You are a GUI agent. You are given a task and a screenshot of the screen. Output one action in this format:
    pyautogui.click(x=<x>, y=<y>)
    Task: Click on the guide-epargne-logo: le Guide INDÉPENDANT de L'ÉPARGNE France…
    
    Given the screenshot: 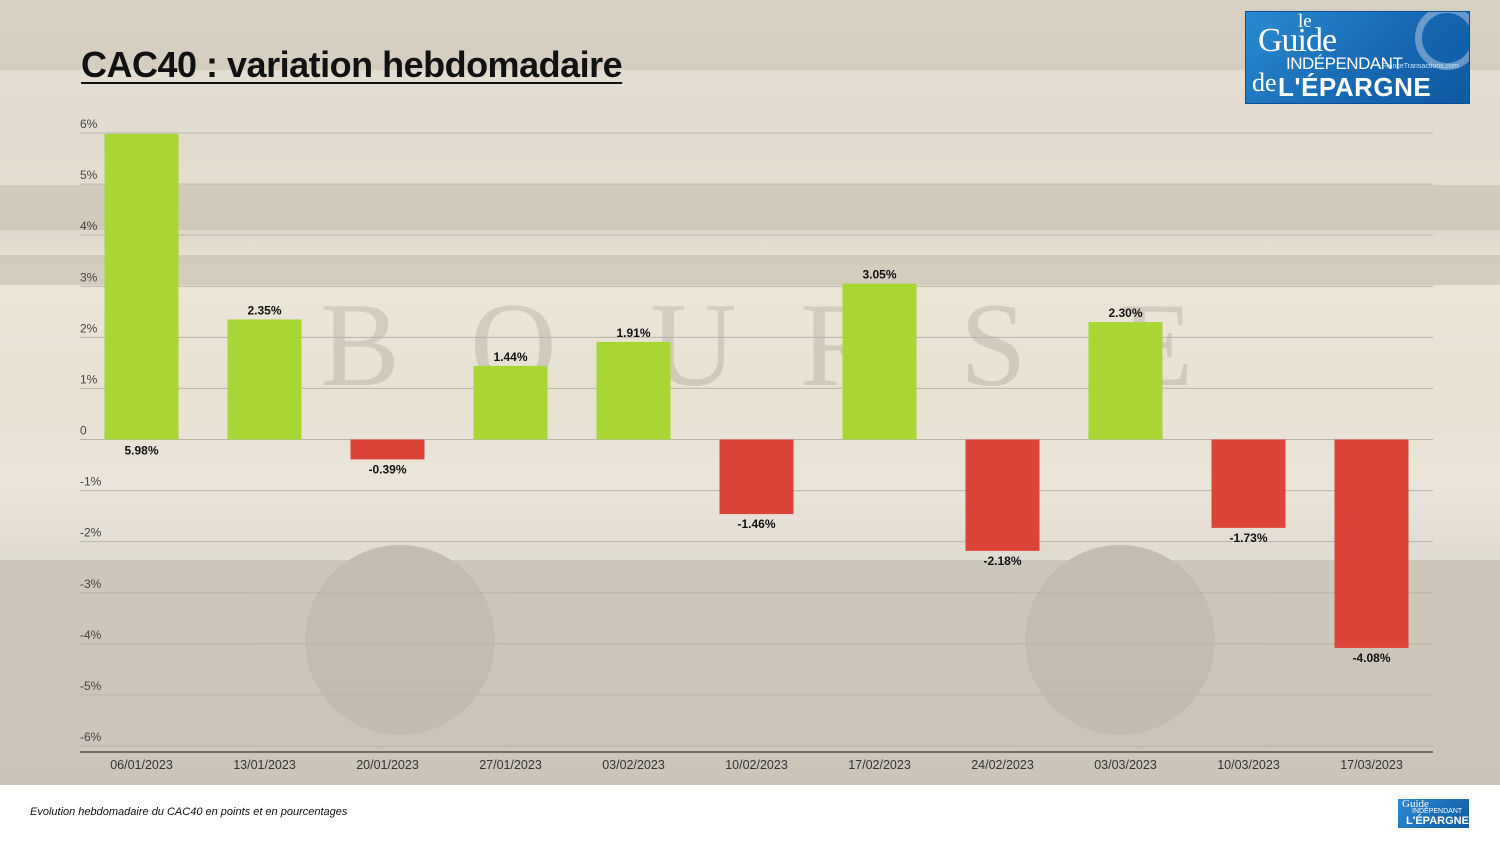 What is the action you would take?
    pyautogui.click(x=1357, y=57)
    